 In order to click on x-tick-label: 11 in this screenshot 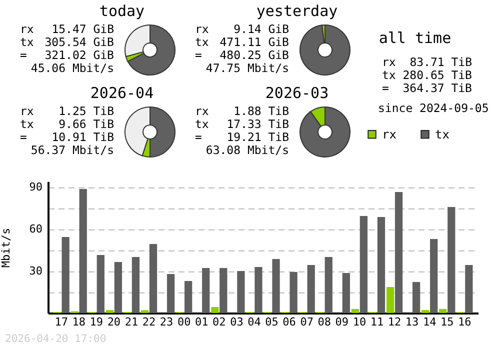, I will do `click(377, 322)`.